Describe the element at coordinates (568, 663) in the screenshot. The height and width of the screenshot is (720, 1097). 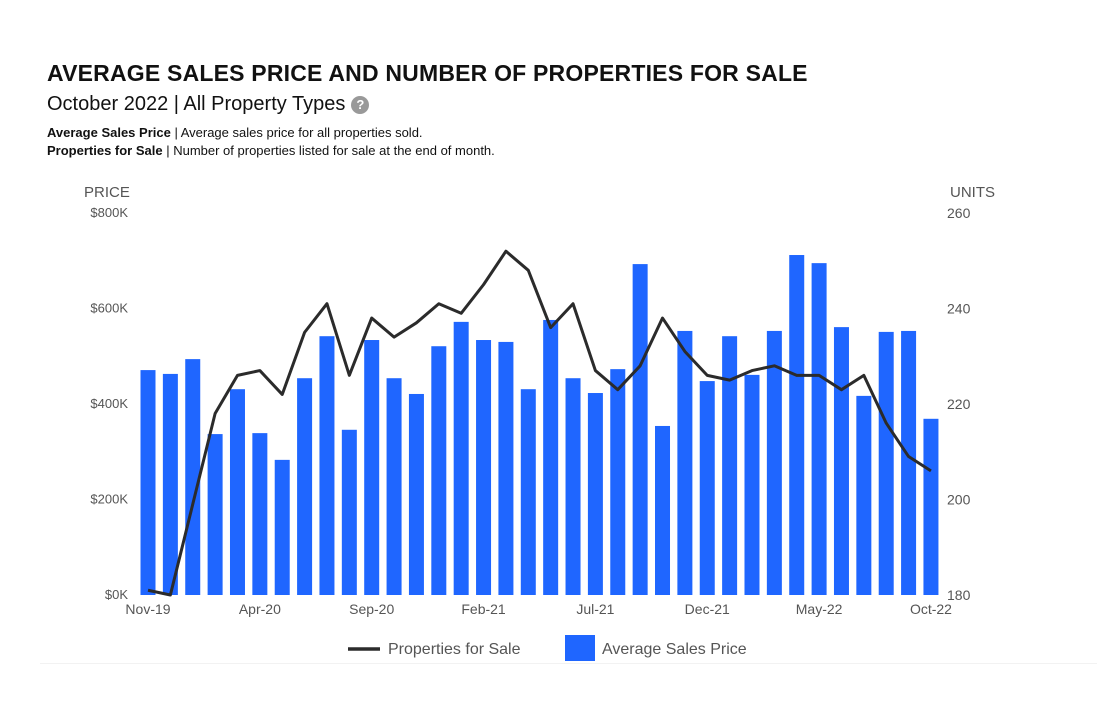
I see `divider` at that location.